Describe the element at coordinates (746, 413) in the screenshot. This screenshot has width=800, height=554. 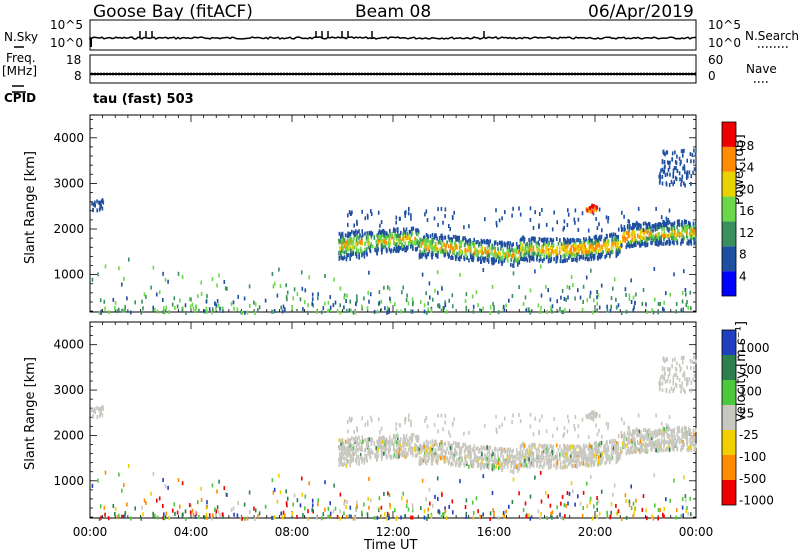
I see `velocity-cbar-tick: 25` at that location.